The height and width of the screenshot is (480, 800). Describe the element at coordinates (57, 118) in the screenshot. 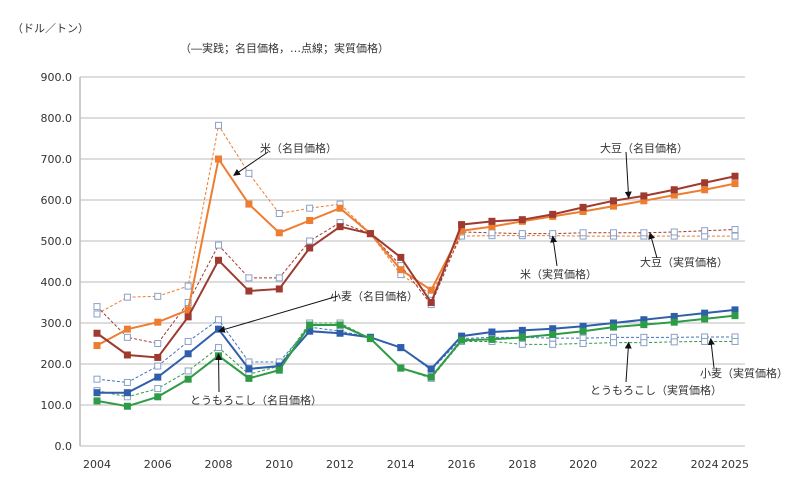

I see `y-tick-label: 800.0` at that location.